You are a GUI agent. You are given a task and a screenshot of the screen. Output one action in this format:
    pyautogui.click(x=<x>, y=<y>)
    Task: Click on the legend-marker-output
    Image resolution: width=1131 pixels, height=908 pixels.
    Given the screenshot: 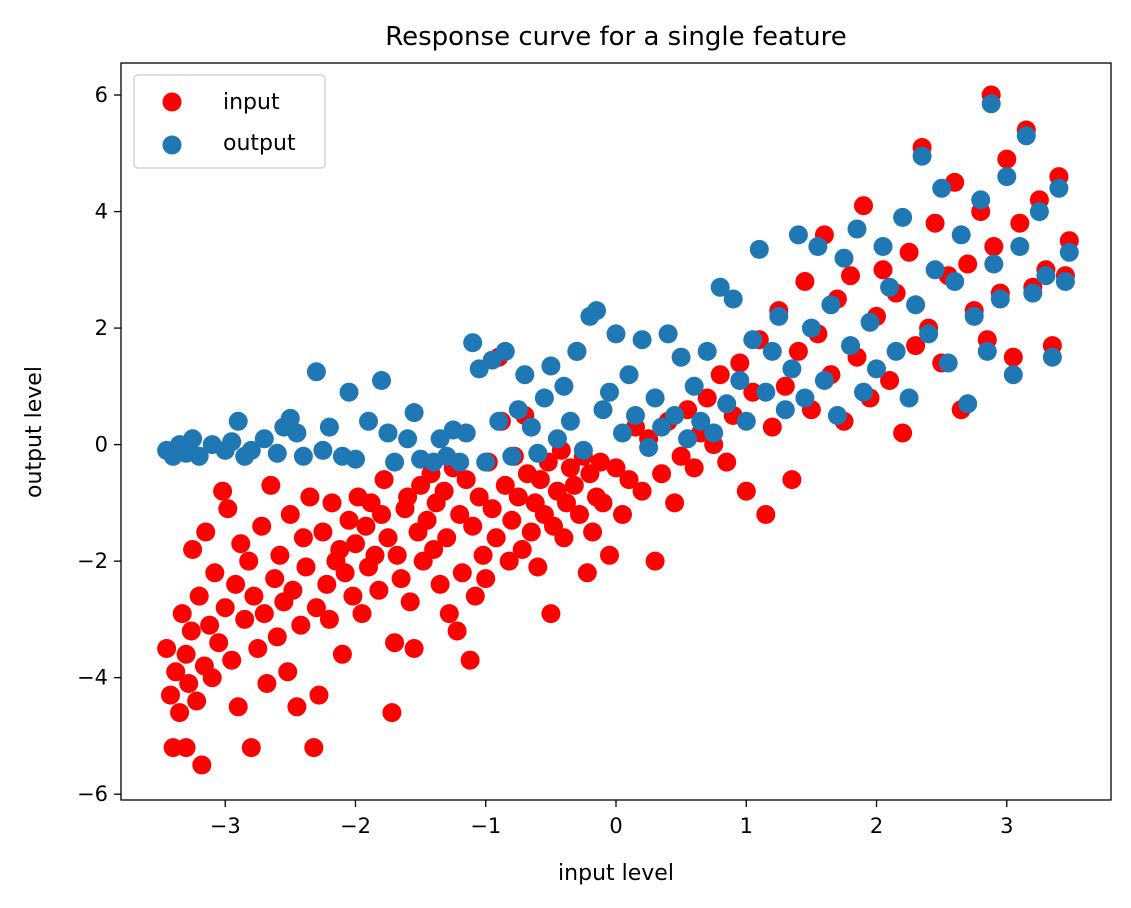 What is the action you would take?
    pyautogui.click(x=172, y=145)
    